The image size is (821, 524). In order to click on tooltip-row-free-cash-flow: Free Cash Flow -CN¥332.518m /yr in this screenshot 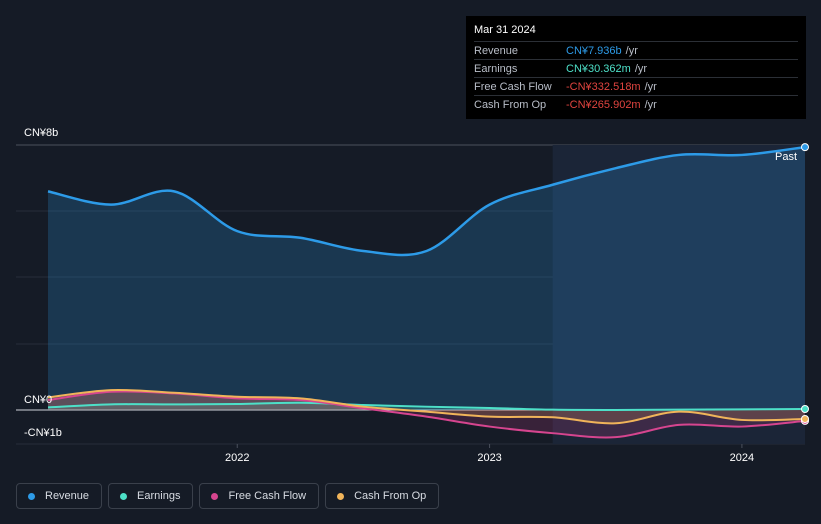, I will do `click(636, 86)`.